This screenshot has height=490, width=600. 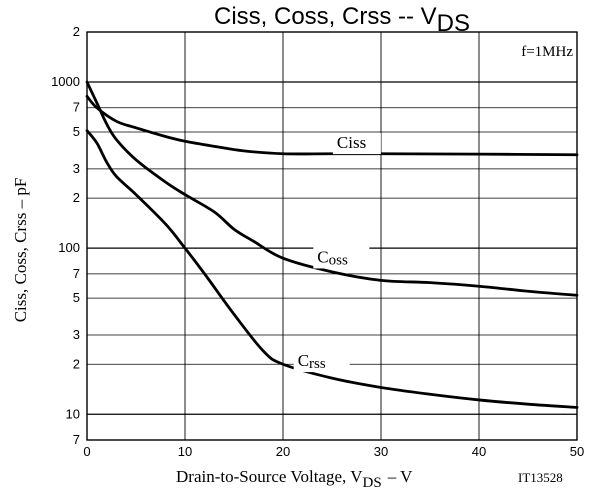 I want to click on y-axis-label: Ciss, Coss, Crss – pF, so click(x=20, y=250).